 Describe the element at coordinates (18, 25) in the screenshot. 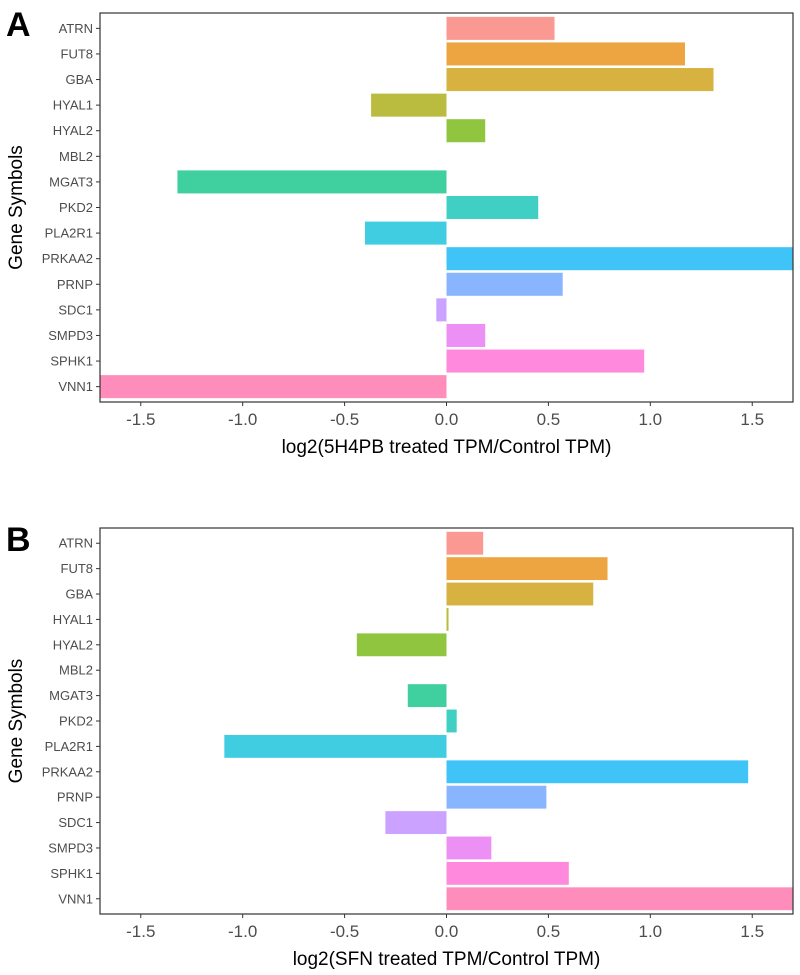

I see `panel-label: A` at that location.